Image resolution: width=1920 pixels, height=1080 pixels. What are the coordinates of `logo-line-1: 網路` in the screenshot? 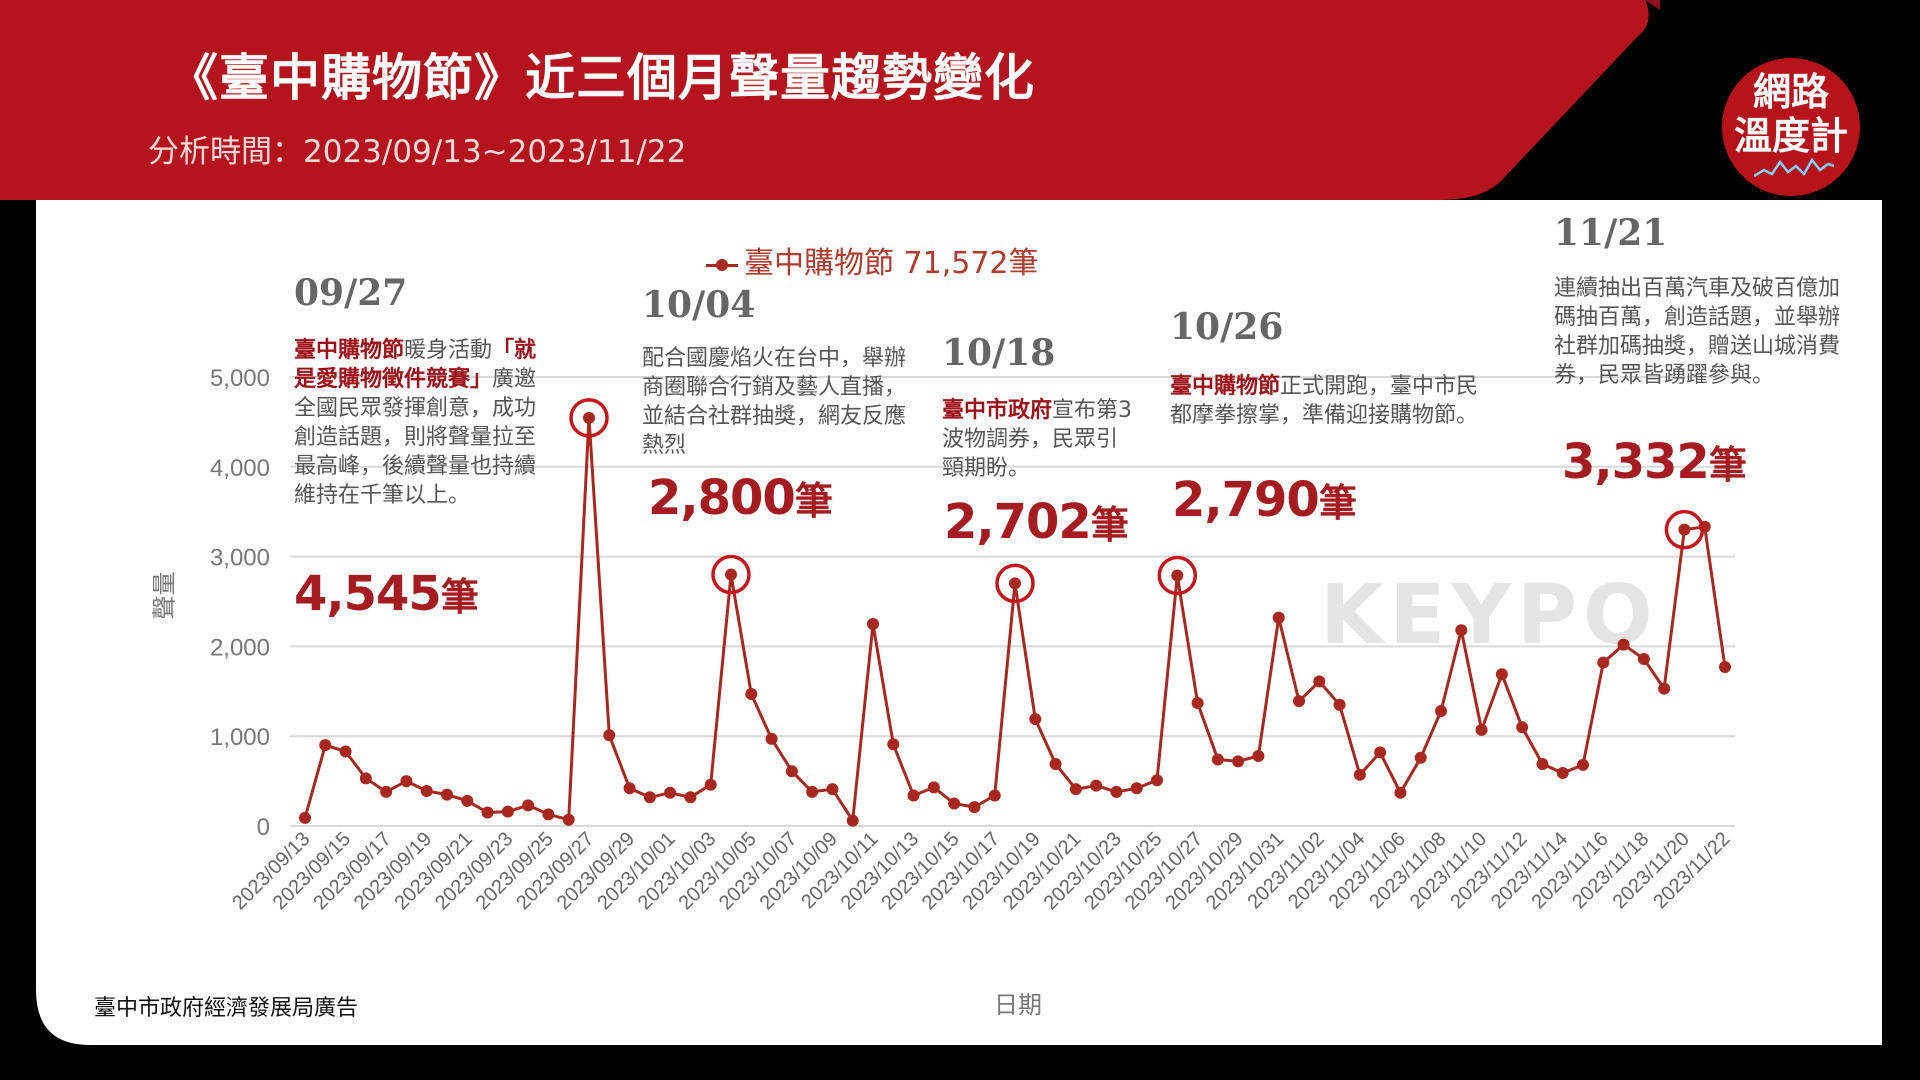 It's located at (1790, 92).